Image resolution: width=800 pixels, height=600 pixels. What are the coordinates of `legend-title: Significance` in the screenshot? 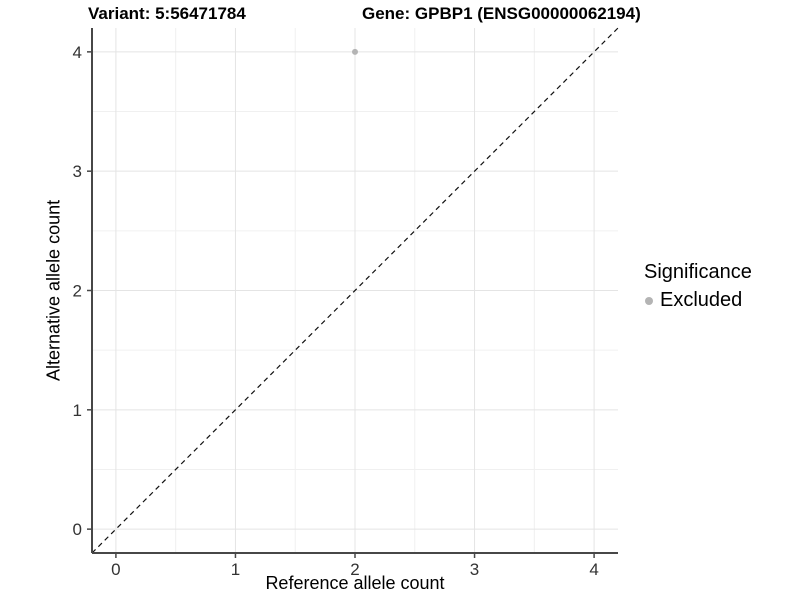 It's located at (698, 272).